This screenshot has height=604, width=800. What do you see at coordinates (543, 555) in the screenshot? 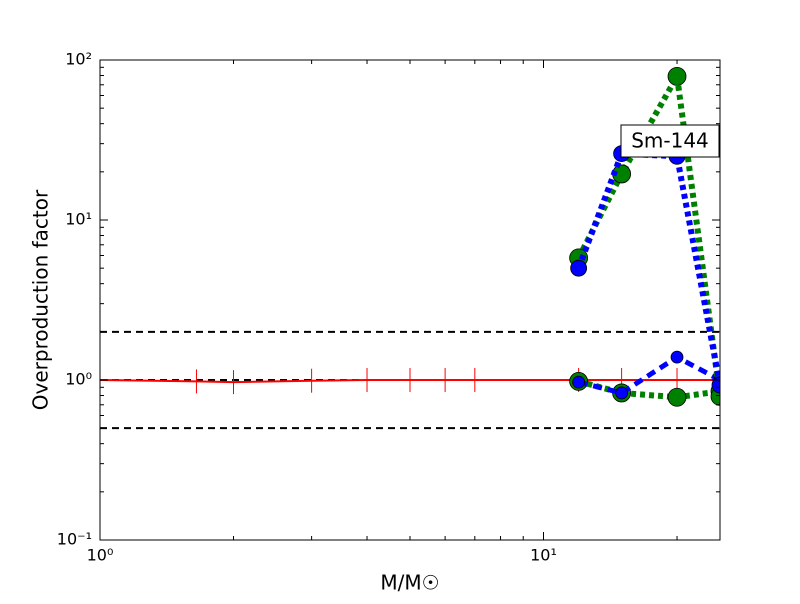
I see `x-tick-label: 10¹` at bounding box center [543, 555].